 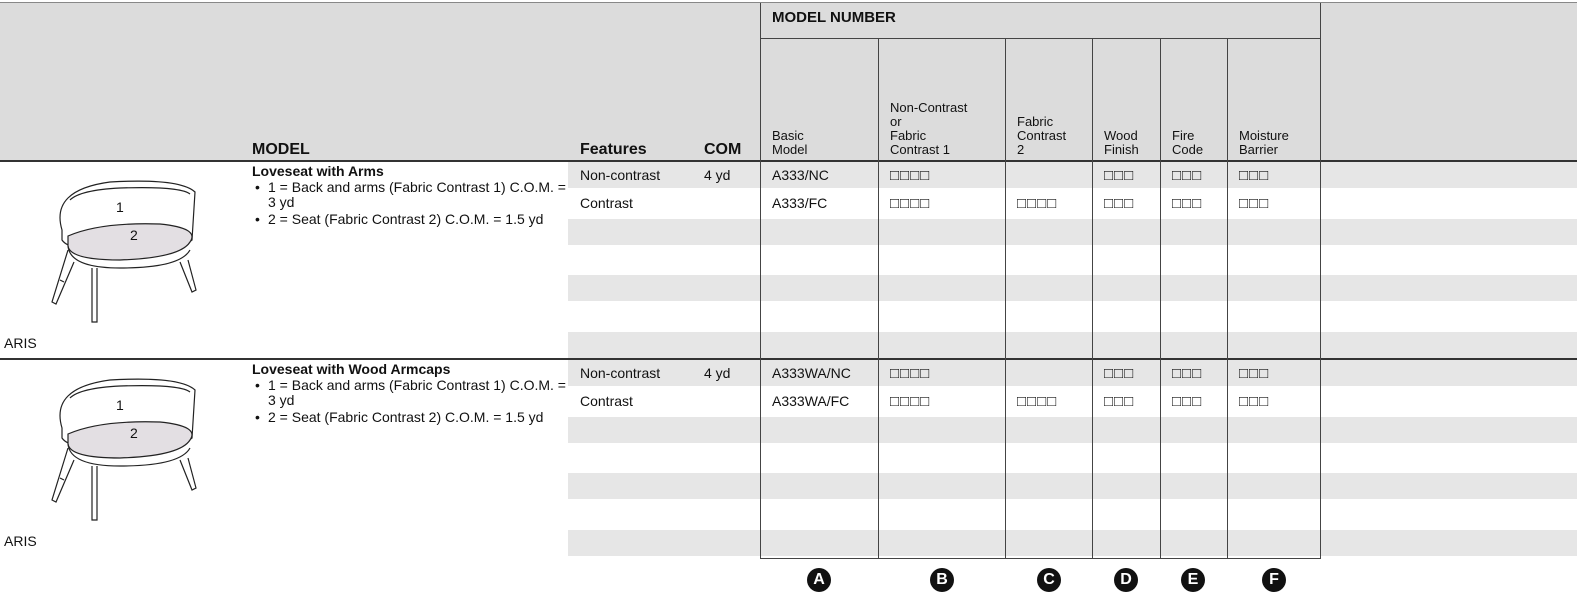 I want to click on model-title: Loveseat with Arms, so click(x=318, y=171).